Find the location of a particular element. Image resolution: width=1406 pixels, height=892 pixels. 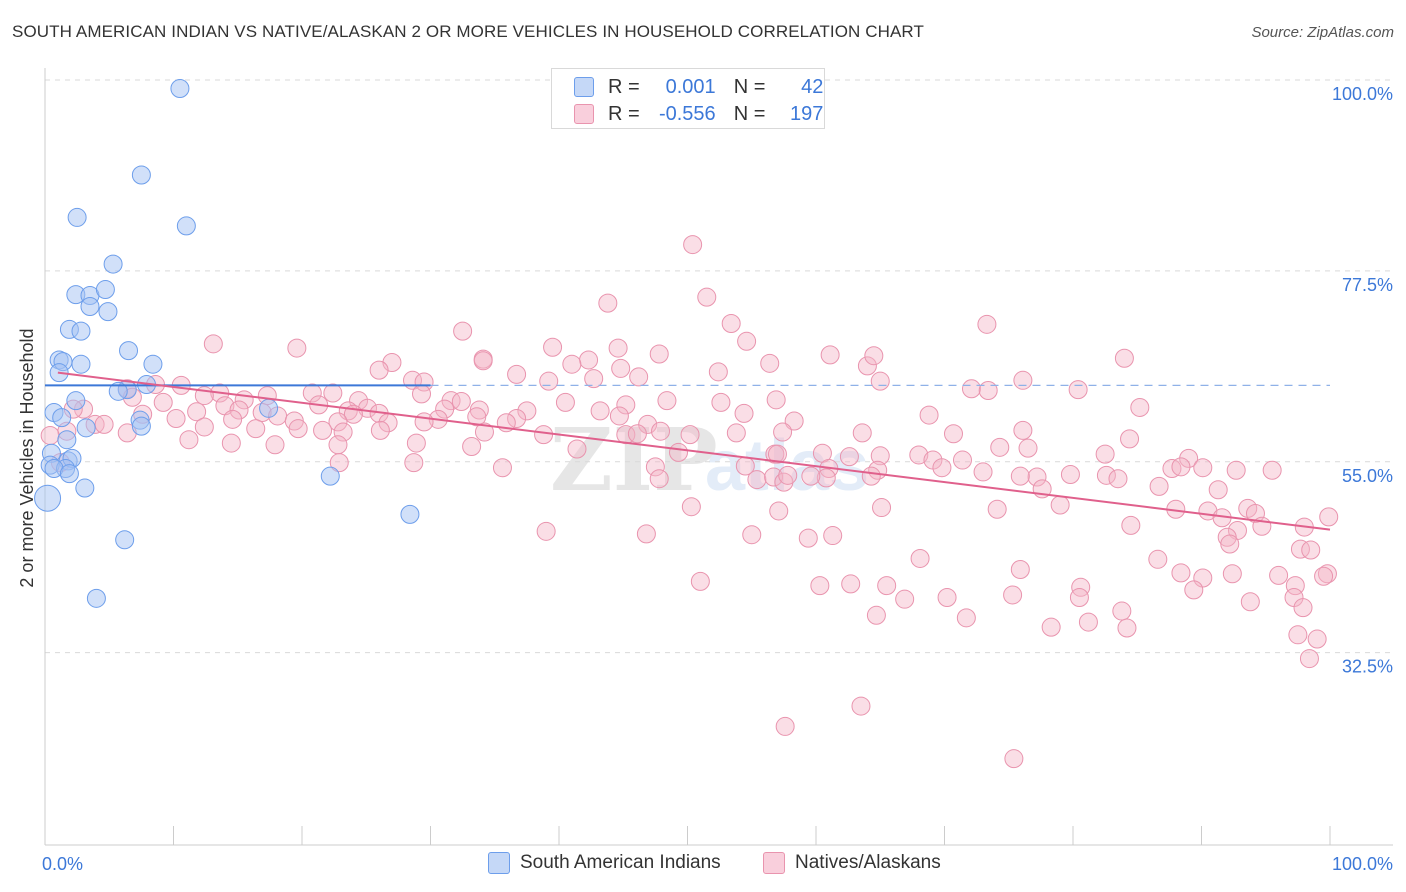

y-tick-label: 100.0% is located at coordinates (1362, 94).